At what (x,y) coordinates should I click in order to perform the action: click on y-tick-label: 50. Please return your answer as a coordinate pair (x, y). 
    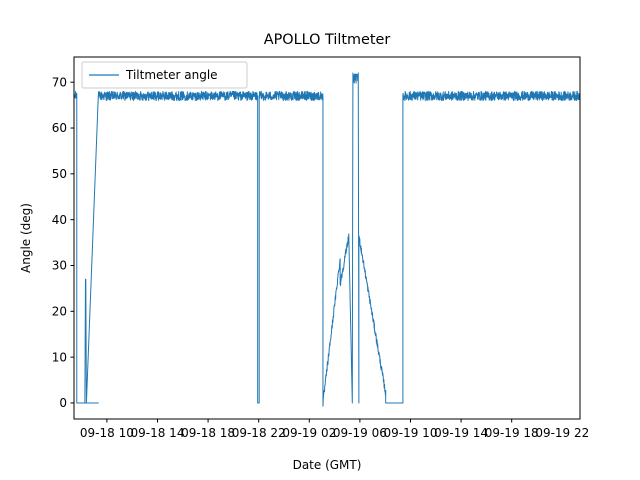
    Looking at the image, I should click on (59, 174).